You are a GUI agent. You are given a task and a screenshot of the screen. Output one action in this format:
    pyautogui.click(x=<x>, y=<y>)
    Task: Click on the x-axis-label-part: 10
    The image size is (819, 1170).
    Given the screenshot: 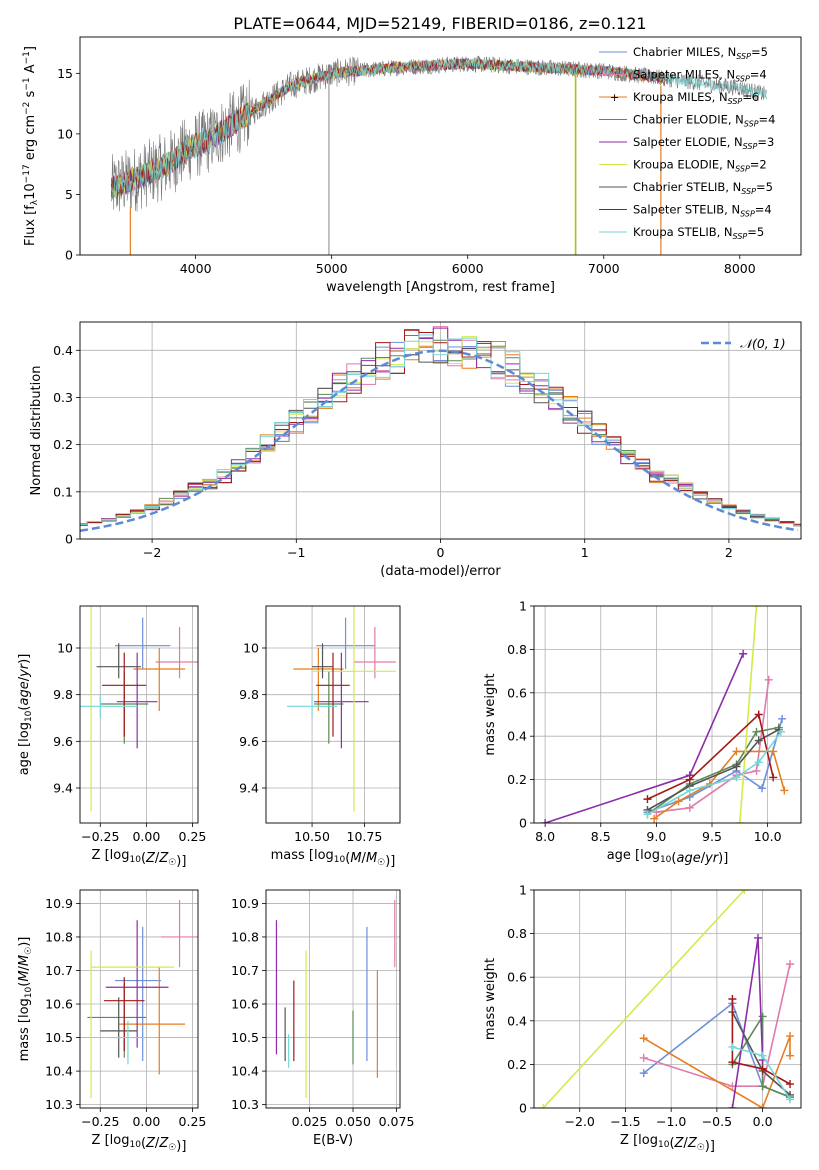 What is the action you would take?
    pyautogui.click(x=664, y=1145)
    